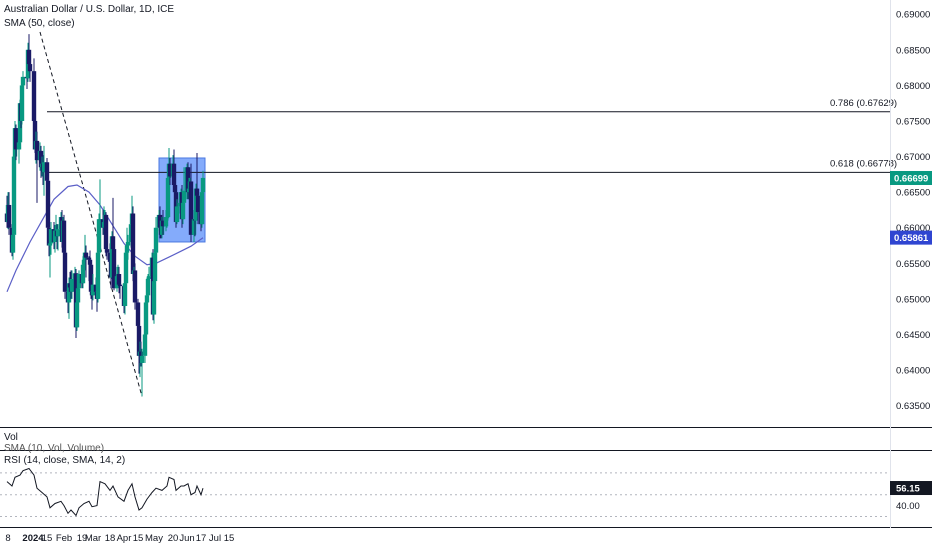  Describe the element at coordinates (913, 50) in the screenshot. I see `price-tick-label: 0.68500` at that location.